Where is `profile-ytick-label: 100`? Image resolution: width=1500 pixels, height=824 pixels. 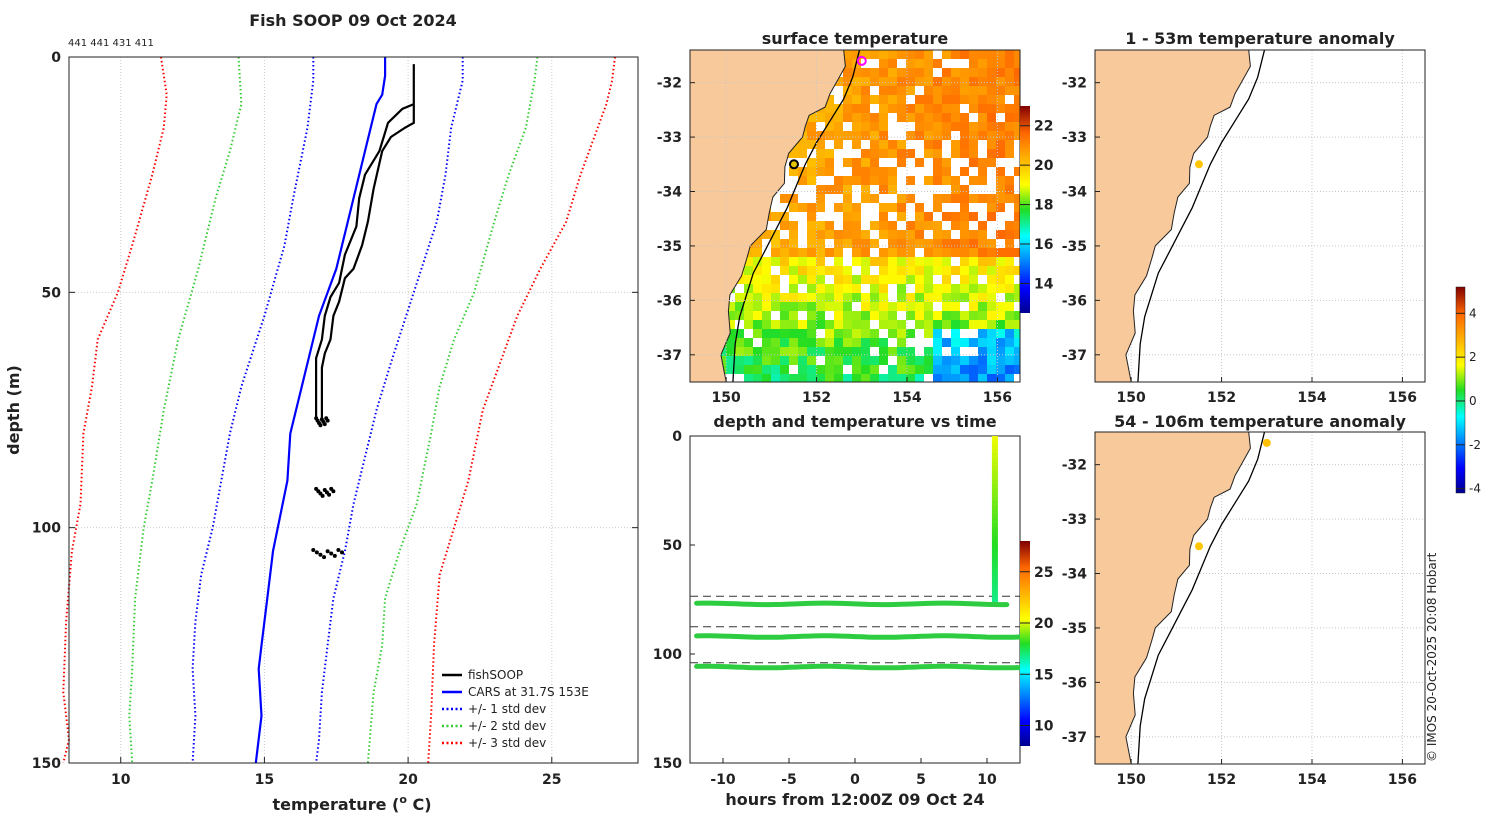 profile-ytick-label: 100 is located at coordinates (46, 529).